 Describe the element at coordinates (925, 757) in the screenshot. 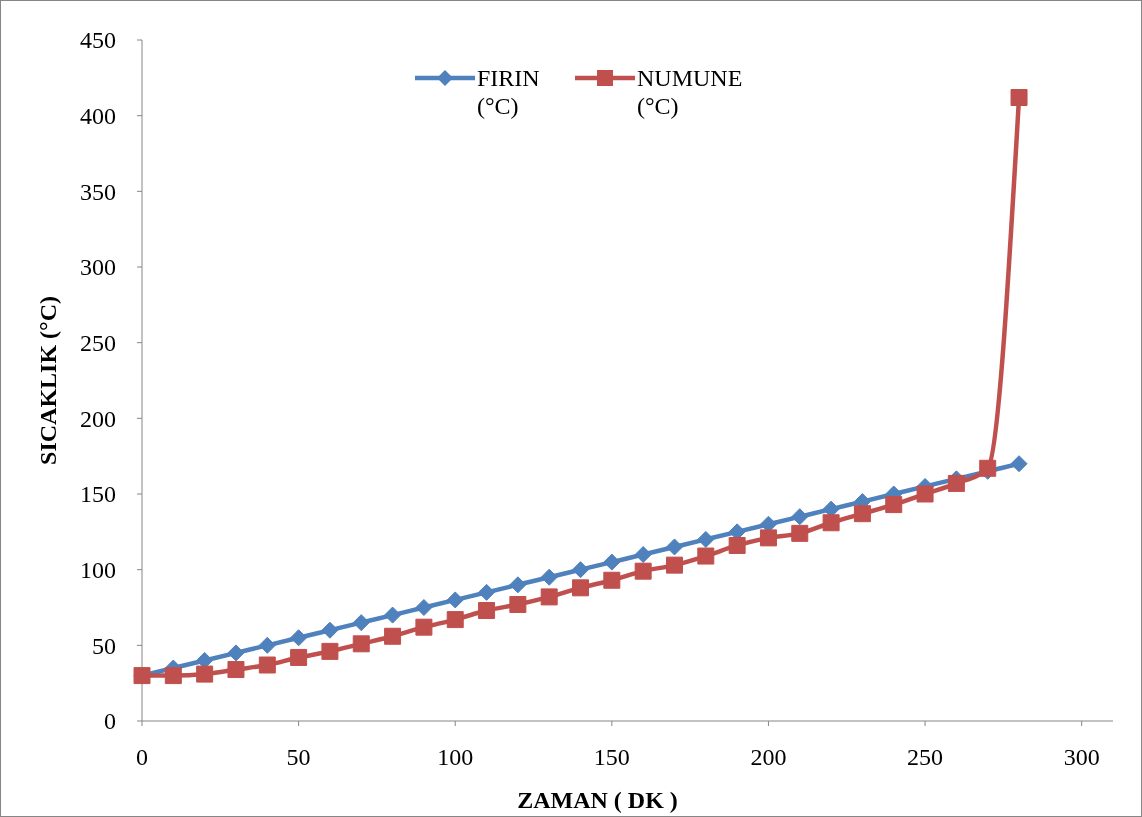

I see `x-tick-label: 250` at that location.